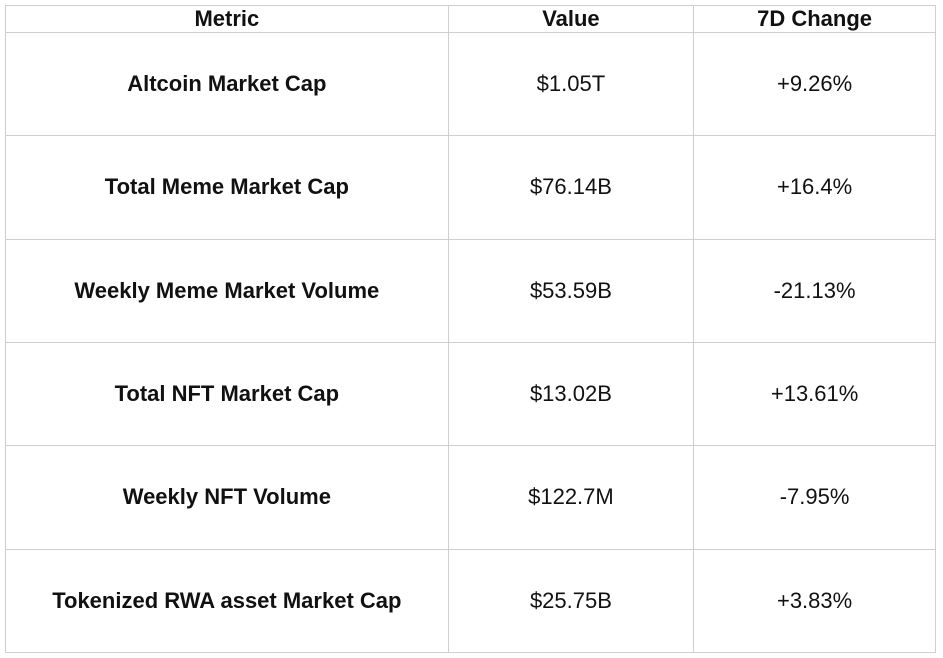 The width and height of the screenshot is (943, 658). What do you see at coordinates (227, 187) in the screenshot?
I see `metric-name-cell: Total Meme Market Cap` at bounding box center [227, 187].